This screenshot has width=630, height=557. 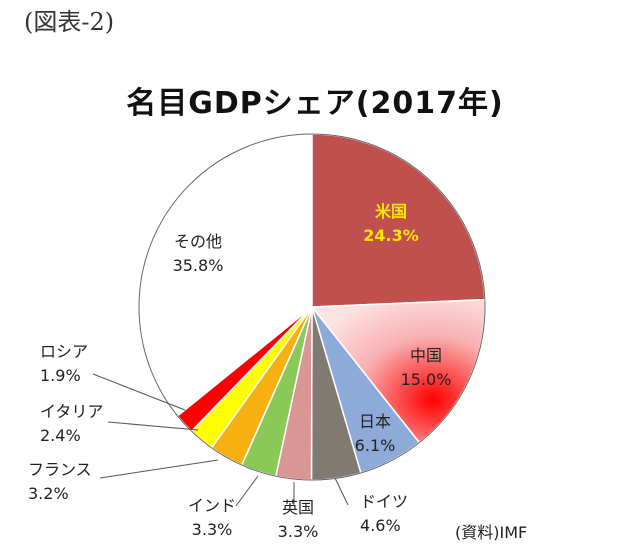 I want to click on slice-value-us: 24.3%, so click(x=391, y=235).